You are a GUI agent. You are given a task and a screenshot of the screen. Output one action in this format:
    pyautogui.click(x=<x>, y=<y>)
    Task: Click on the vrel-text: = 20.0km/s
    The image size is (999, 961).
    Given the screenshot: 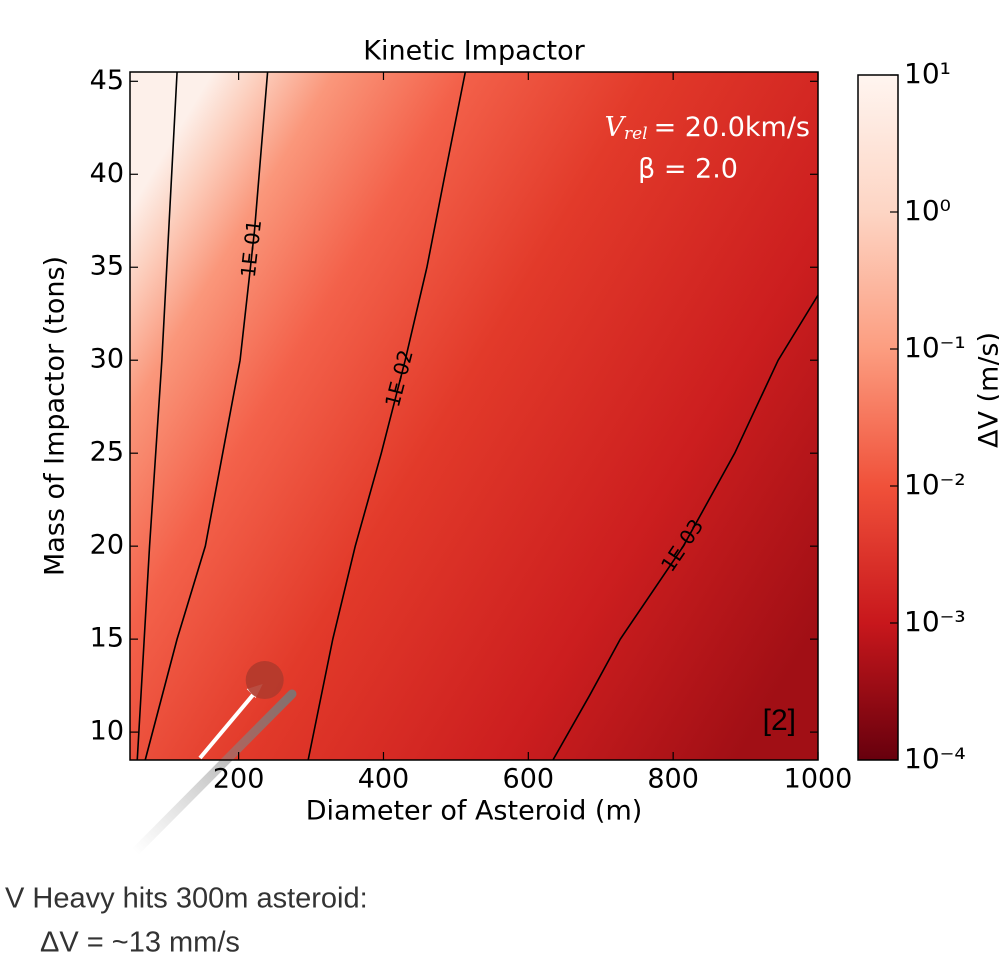 What is the action you would take?
    pyautogui.click(x=732, y=127)
    